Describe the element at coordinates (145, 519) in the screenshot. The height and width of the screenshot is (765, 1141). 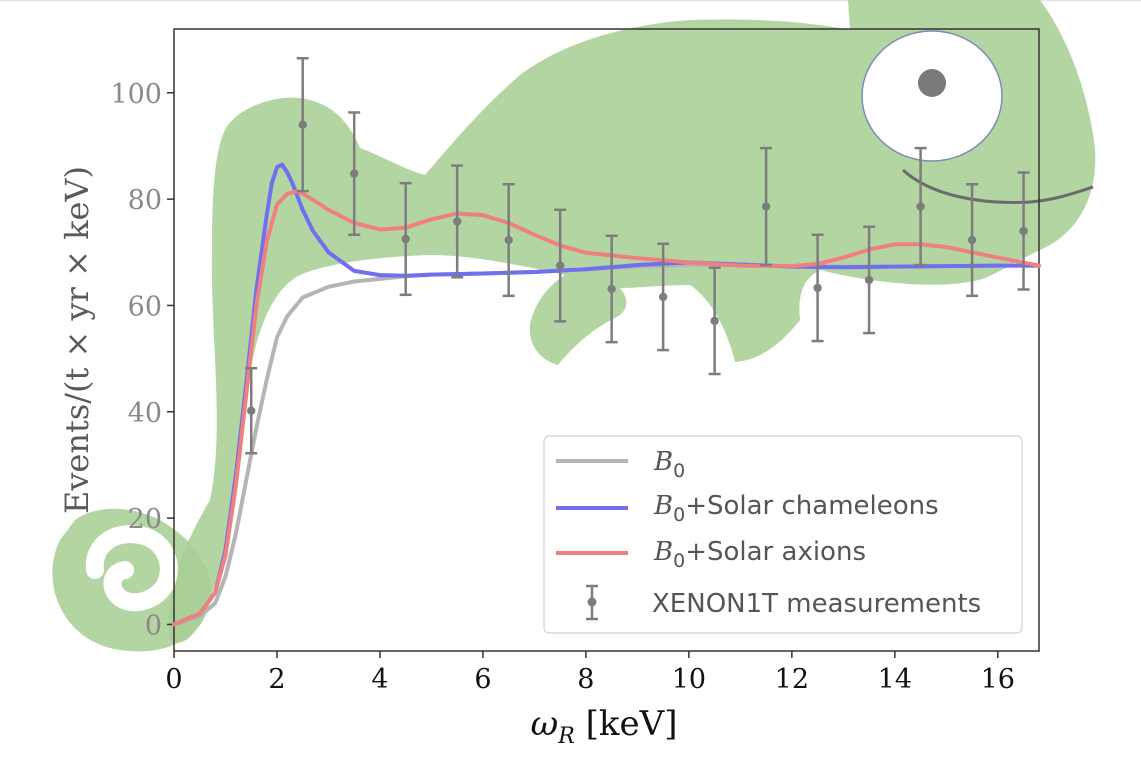
I see `y-tick-label: 20` at that location.